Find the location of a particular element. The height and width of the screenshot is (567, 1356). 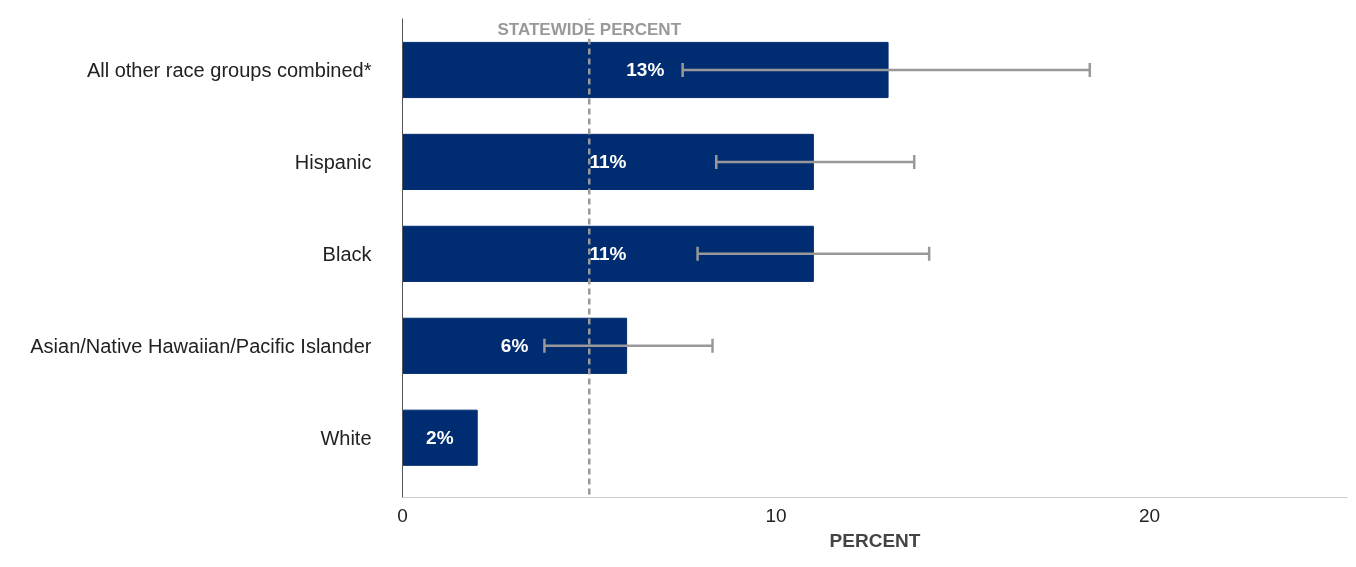

x-tick-label: 10 is located at coordinates (776, 515).